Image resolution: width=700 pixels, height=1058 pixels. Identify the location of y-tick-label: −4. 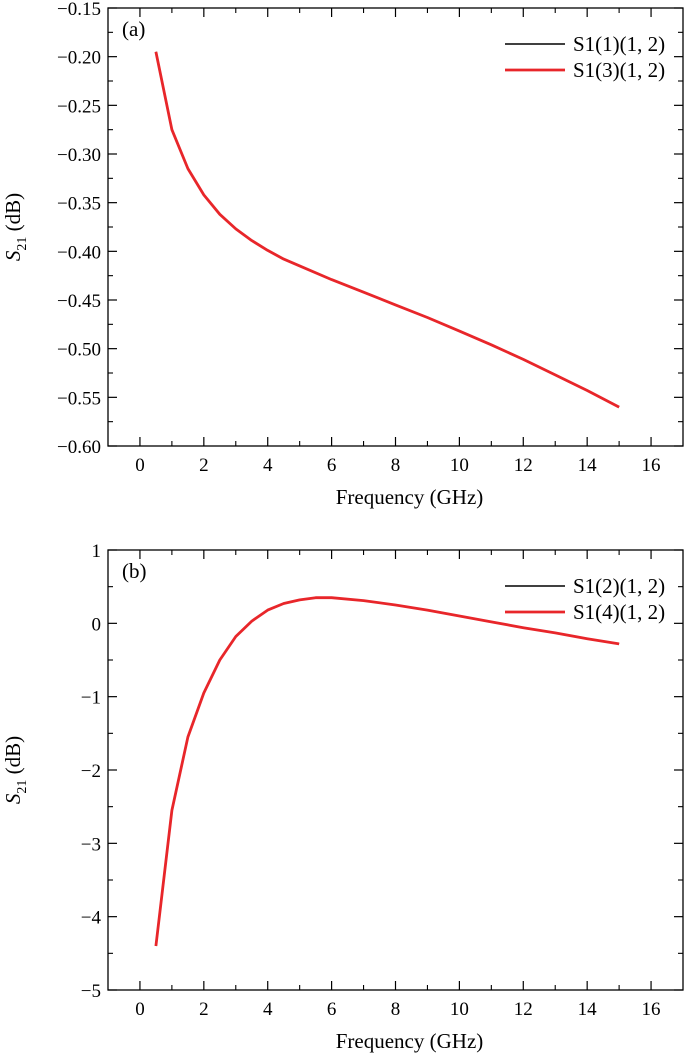
(91, 918).